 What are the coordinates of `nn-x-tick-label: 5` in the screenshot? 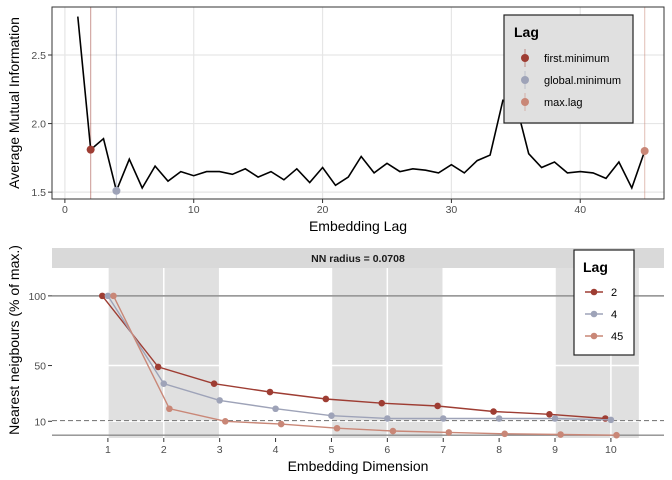 It's located at (332, 450).